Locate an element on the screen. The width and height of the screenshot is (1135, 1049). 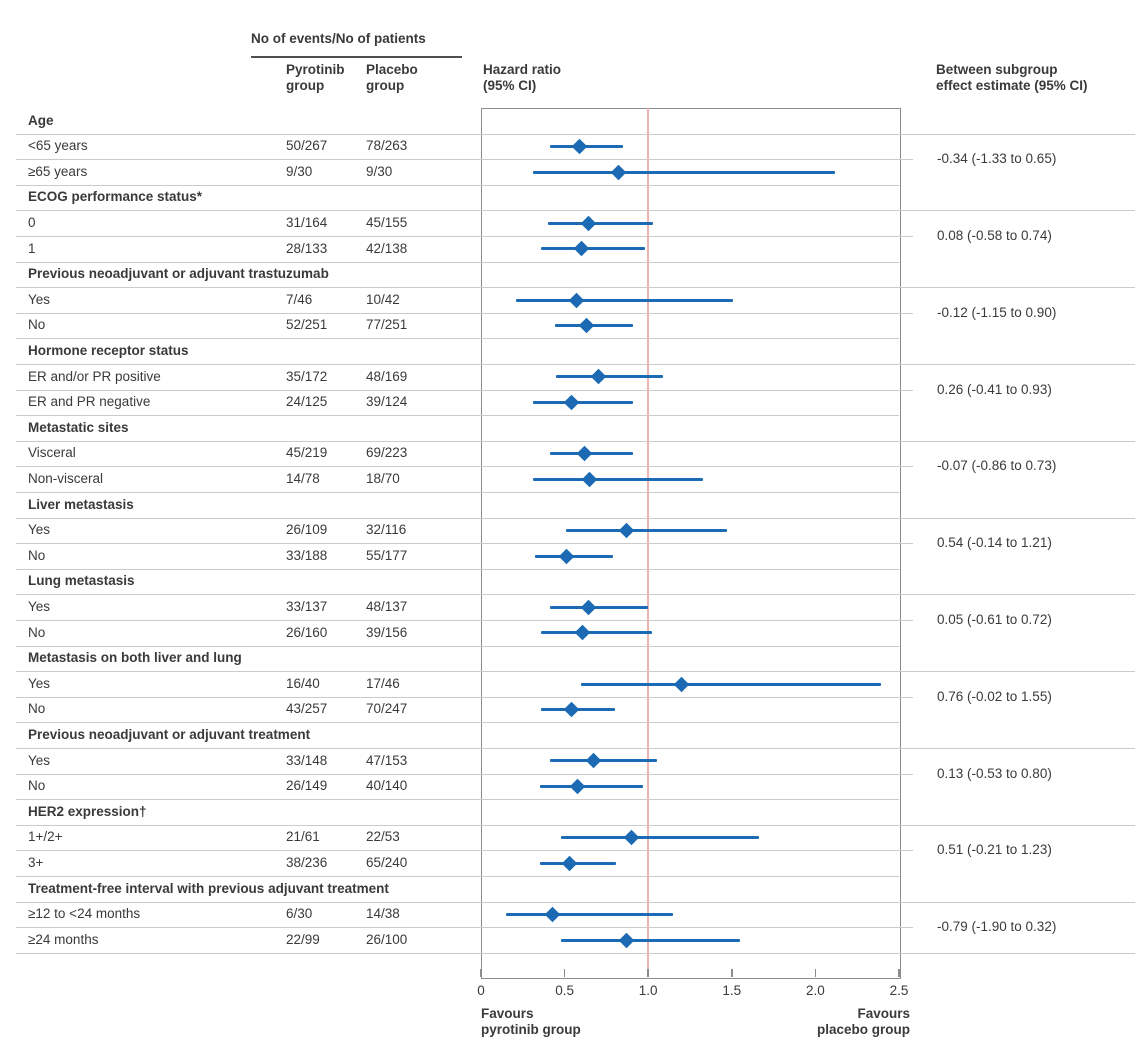
events-placebo: 45/155 is located at coordinates (387, 222).